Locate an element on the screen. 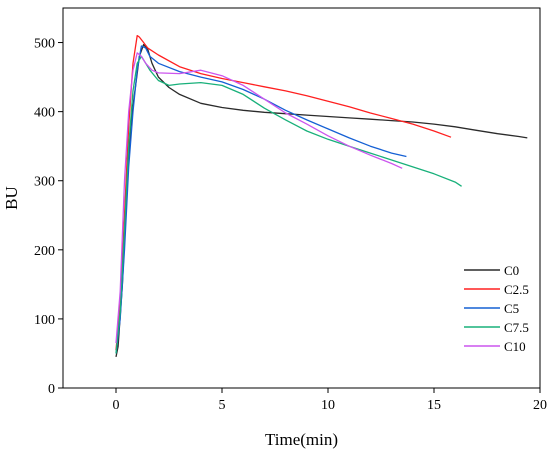 Image resolution: width=550 pixels, height=451 pixels. x-tick-label: 15 is located at coordinates (434, 405).